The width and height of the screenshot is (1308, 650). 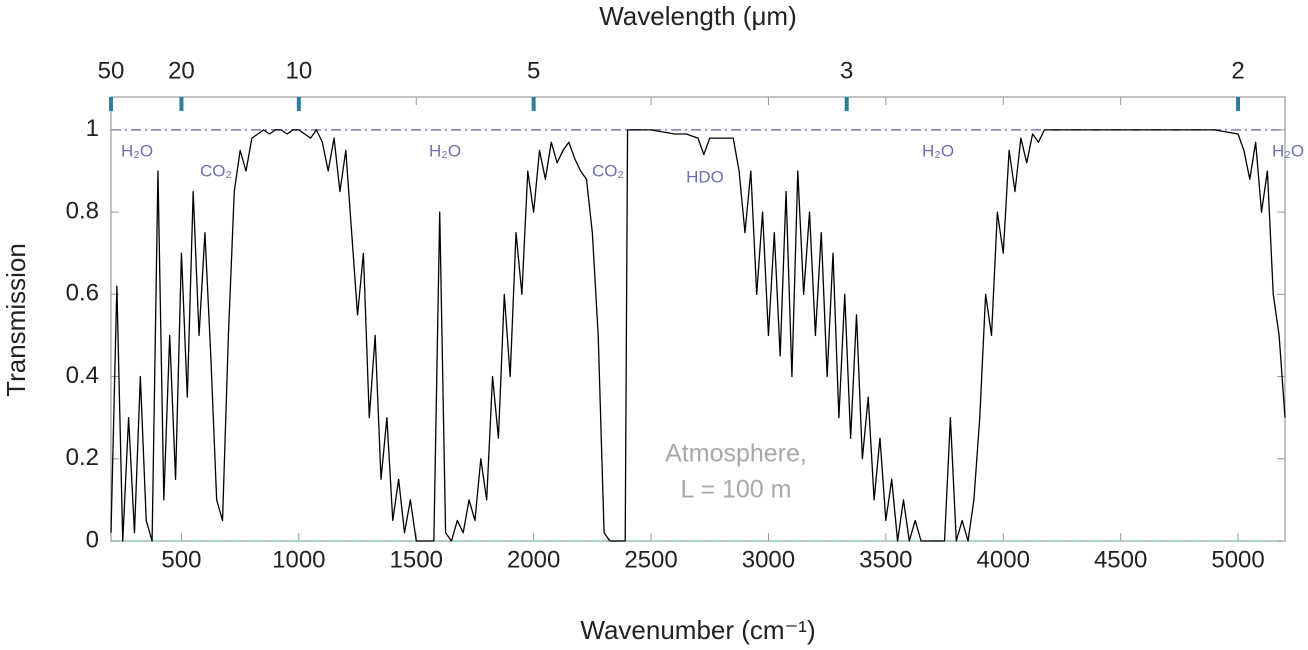 What do you see at coordinates (885, 559) in the screenshot?
I see `x-tick-label: 3500` at bounding box center [885, 559].